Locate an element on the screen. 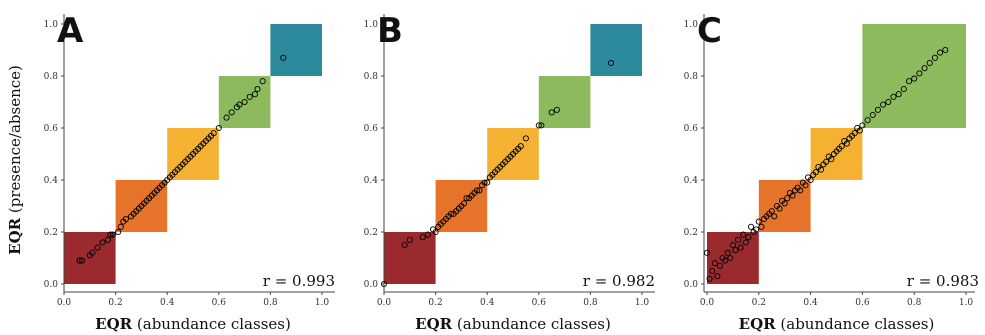 Image resolution: width=985 pixels, height=335 pixels. panel-letter: C is located at coordinates (709, 31).